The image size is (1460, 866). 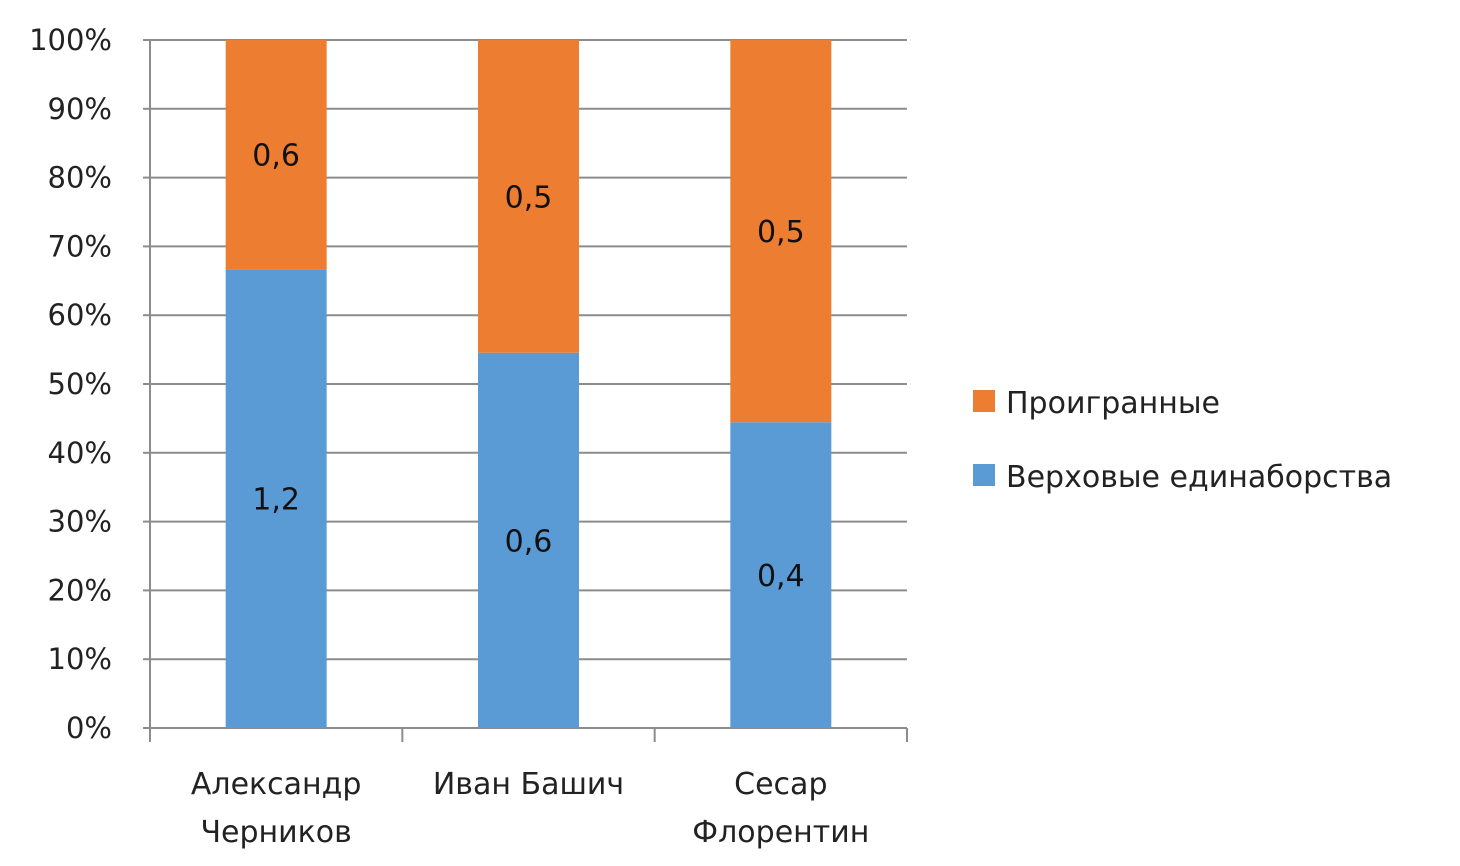 I want to click on x-category-label: Сесар, so click(x=780, y=784).